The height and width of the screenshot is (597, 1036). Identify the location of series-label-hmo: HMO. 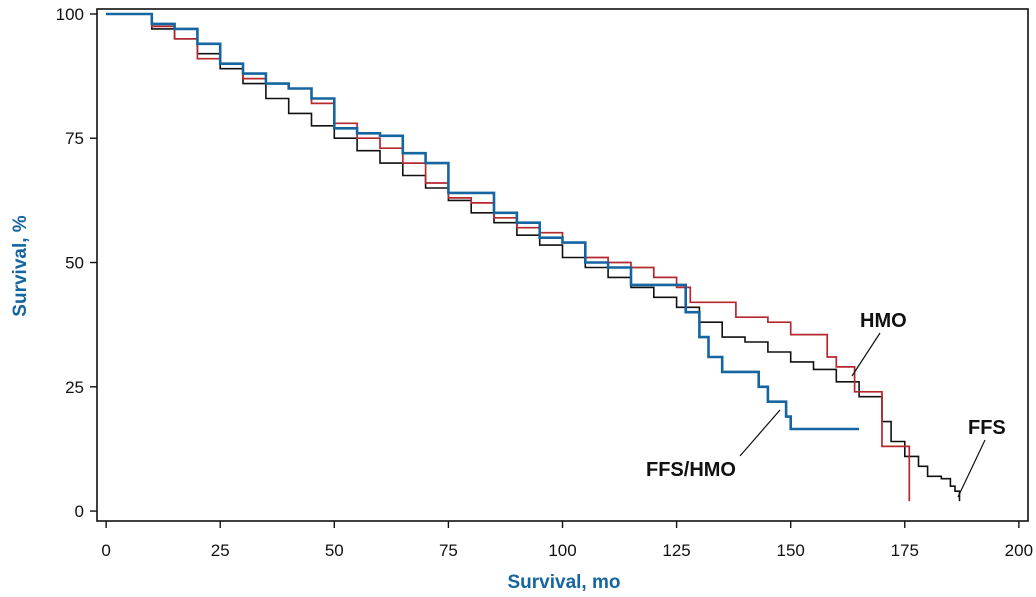
(883, 321).